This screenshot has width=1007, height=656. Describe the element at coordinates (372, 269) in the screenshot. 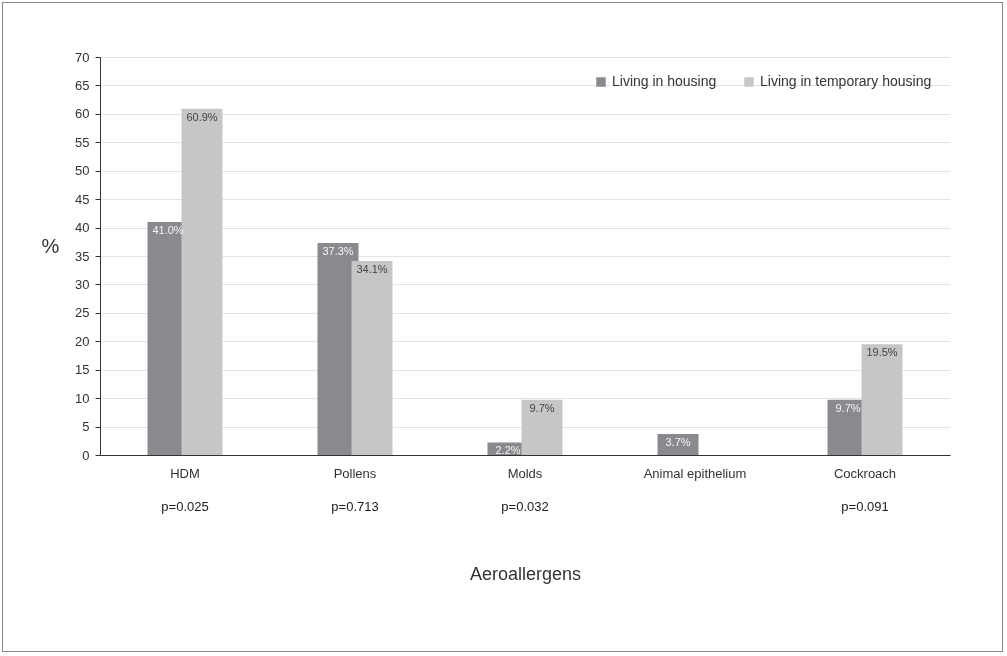

I see `data-label: 34.1%` at that location.